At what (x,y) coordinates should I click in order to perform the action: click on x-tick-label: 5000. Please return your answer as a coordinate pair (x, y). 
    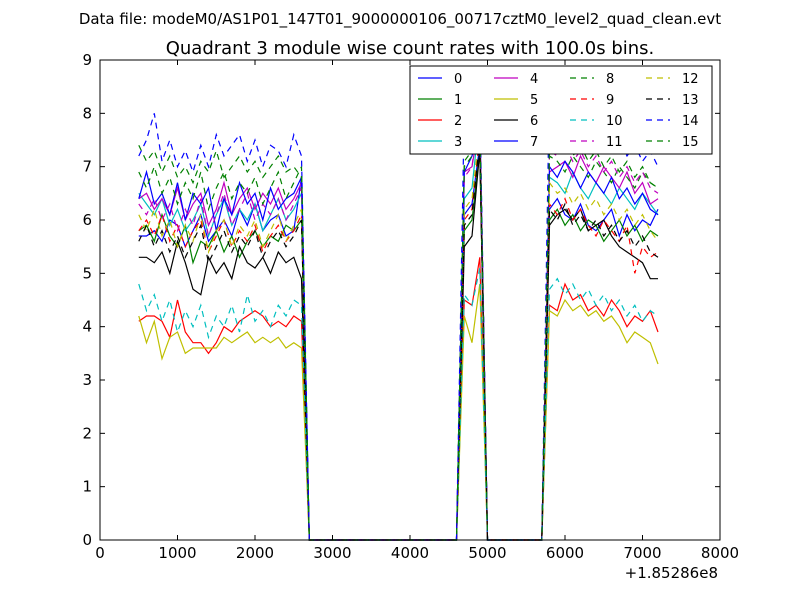
    Looking at the image, I should click on (487, 553).